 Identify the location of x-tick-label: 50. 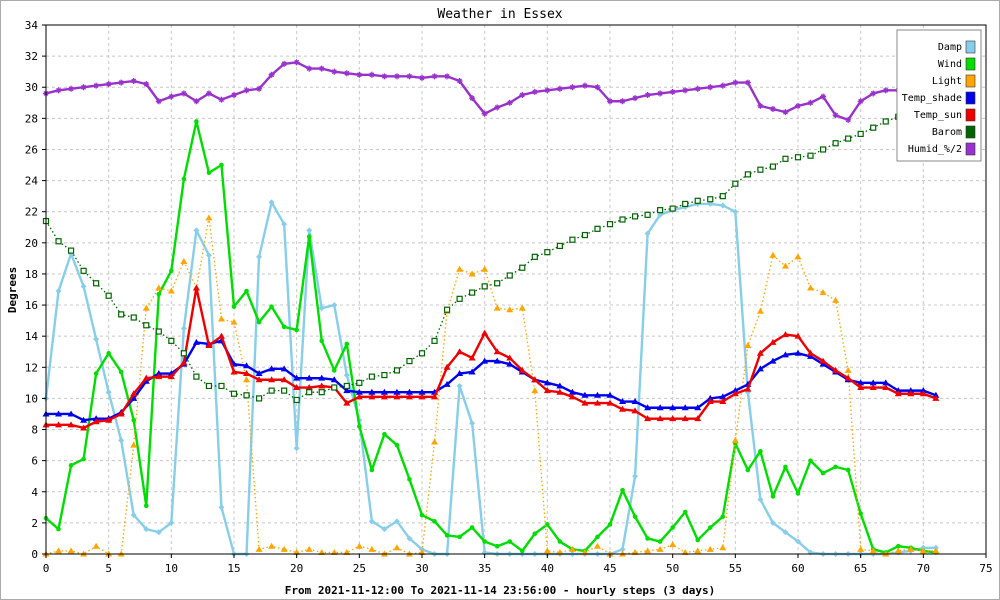
(672, 568).